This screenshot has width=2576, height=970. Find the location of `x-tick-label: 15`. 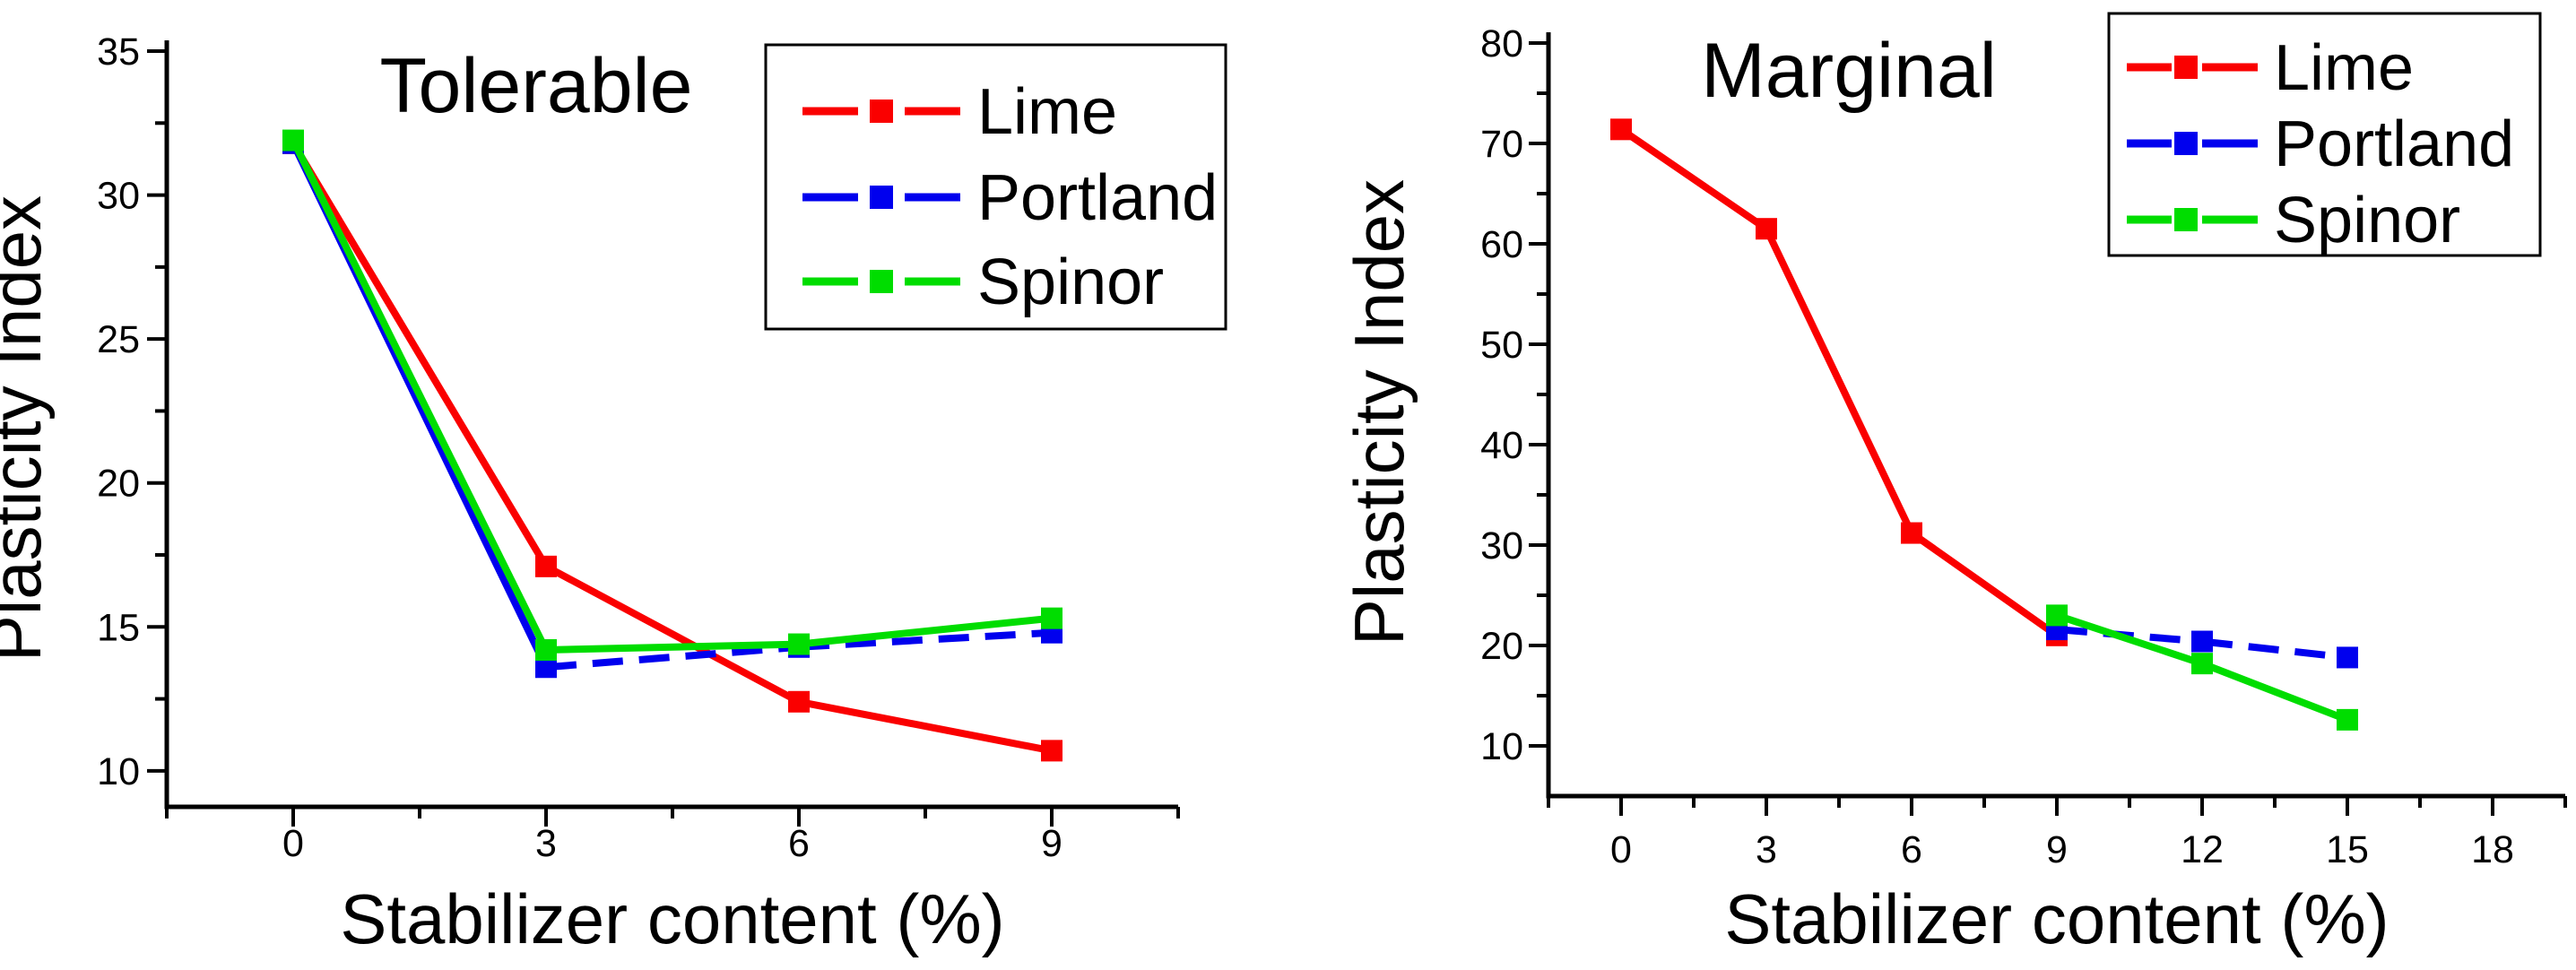

x-tick-label: 15 is located at coordinates (2347, 849).